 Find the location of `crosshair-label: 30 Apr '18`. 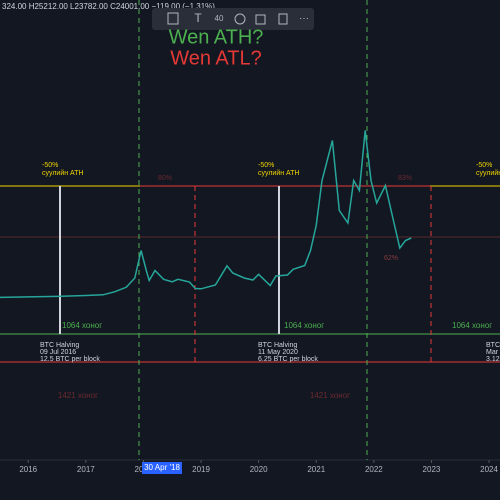

crosshair-label: 30 Apr '18 is located at coordinates (162, 467).